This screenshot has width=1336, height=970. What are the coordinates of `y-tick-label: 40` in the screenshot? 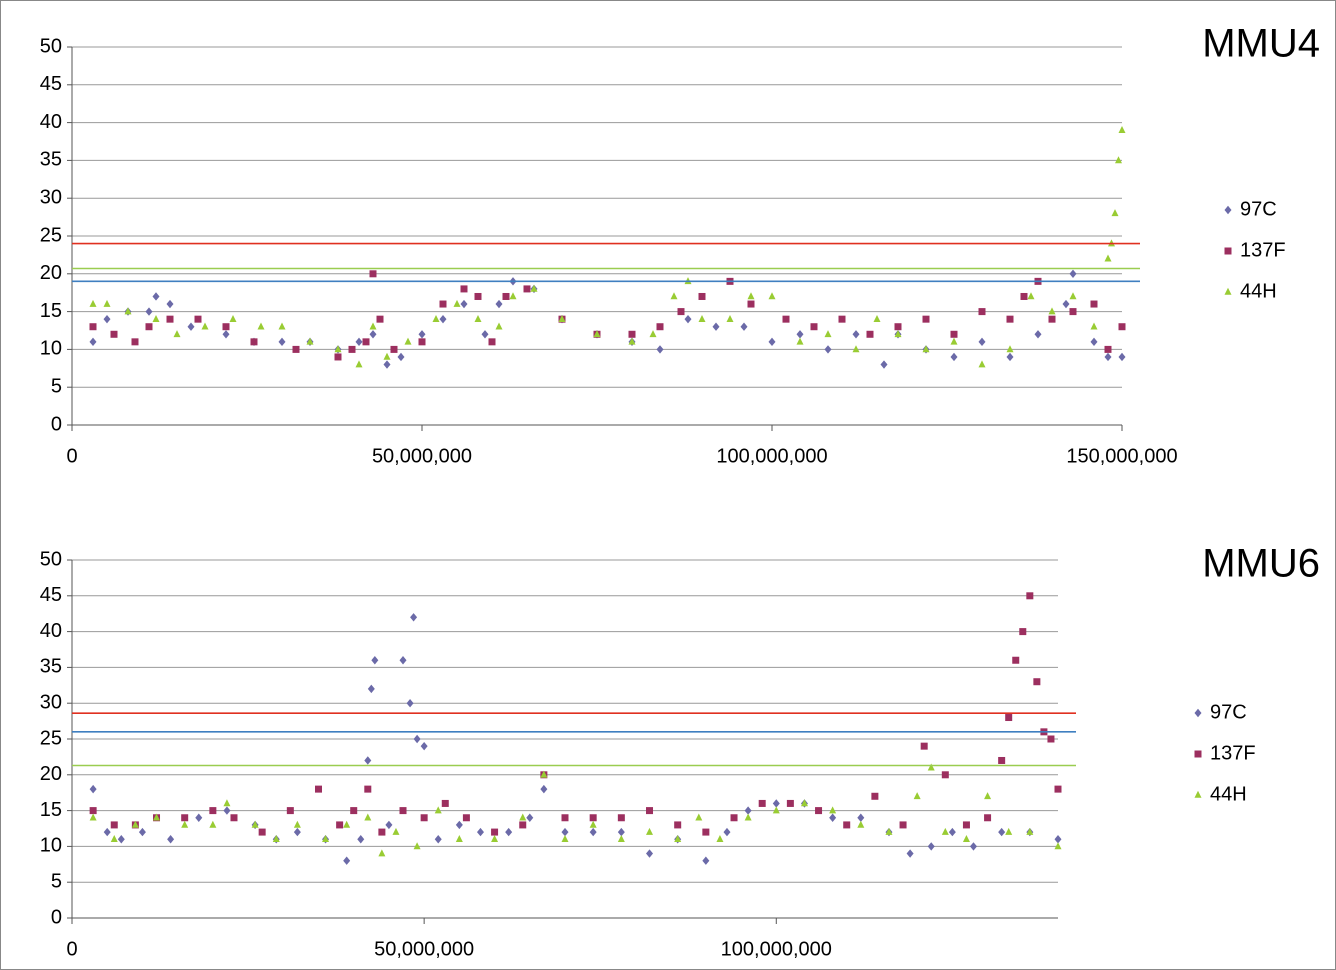 It's located at (51, 631).